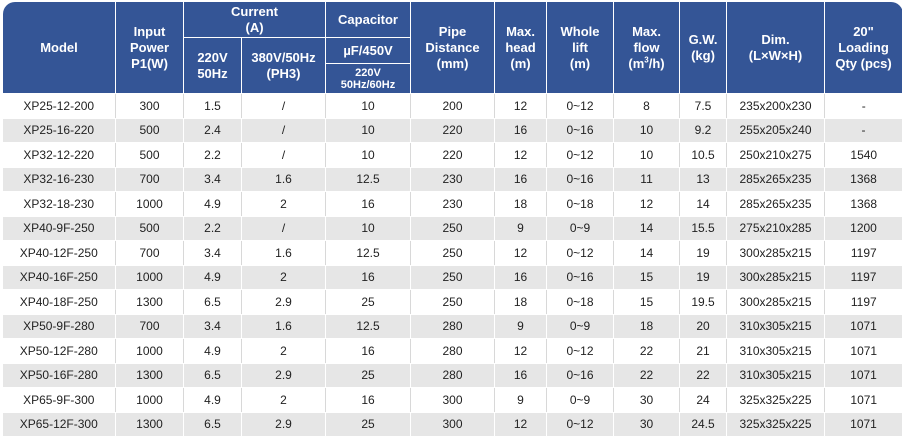 Image resolution: width=904 pixels, height=437 pixels. Describe the element at coordinates (59, 228) in the screenshot. I see `cell-model: XP40-9F-250` at that location.